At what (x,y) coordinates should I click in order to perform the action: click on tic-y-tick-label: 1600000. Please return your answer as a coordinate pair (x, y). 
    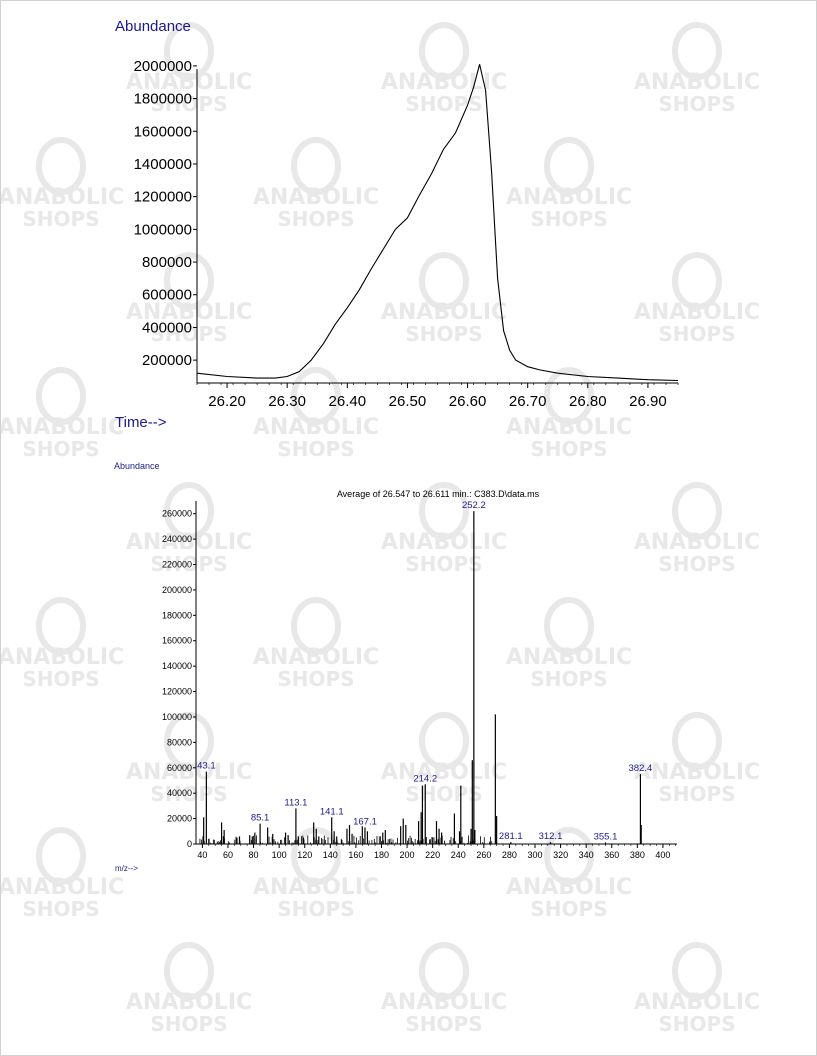
    Looking at the image, I should click on (163, 131).